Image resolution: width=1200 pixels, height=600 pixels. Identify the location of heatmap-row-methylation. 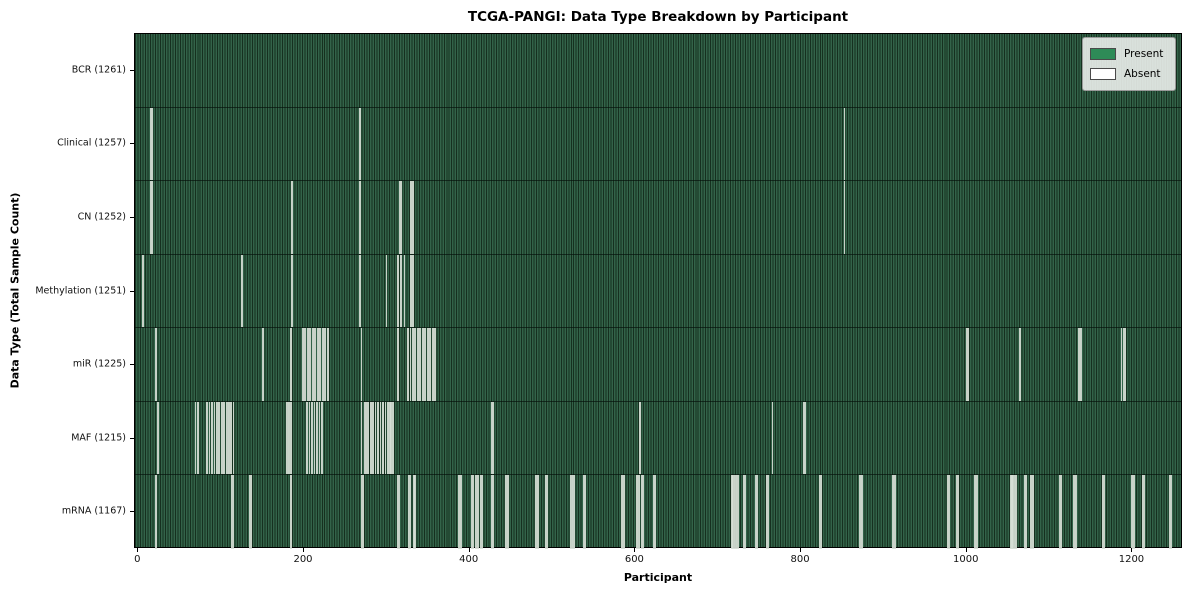
(658, 291).